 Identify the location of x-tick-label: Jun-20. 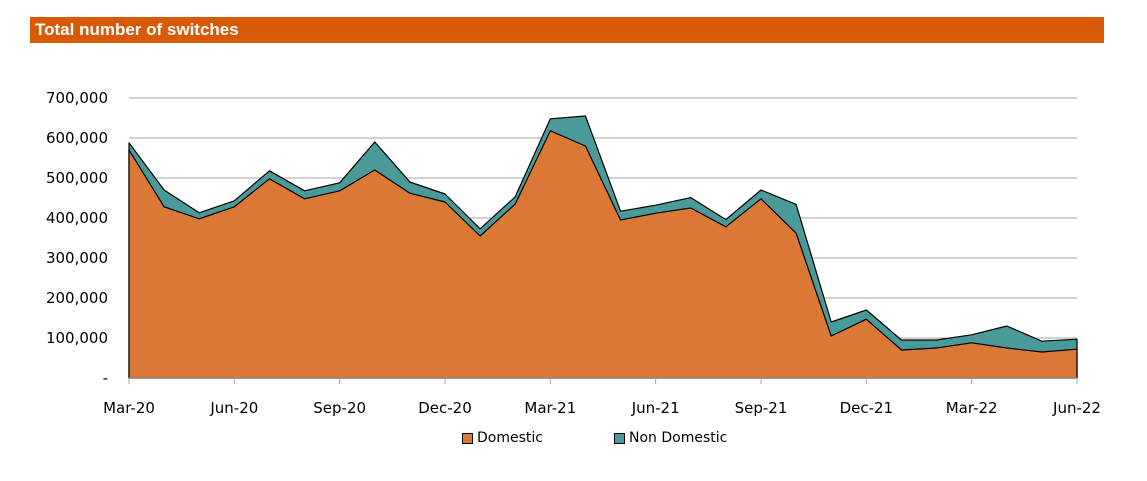
(233, 408).